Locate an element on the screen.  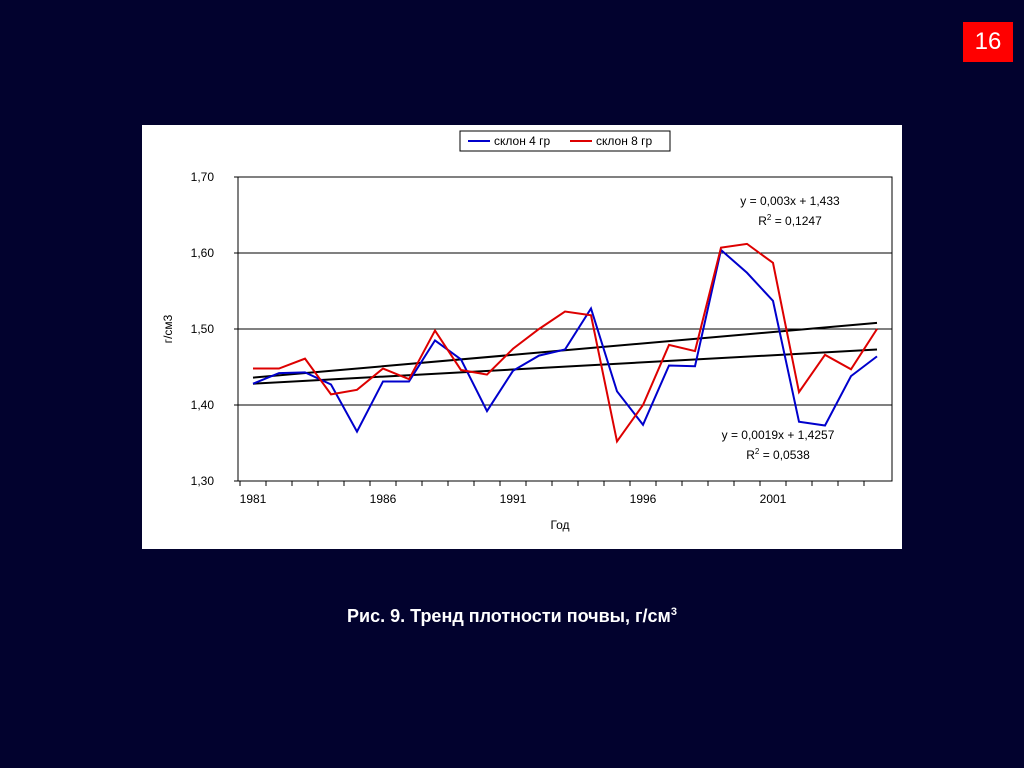
r2-value: = 0,0538 is located at coordinates (784, 455).